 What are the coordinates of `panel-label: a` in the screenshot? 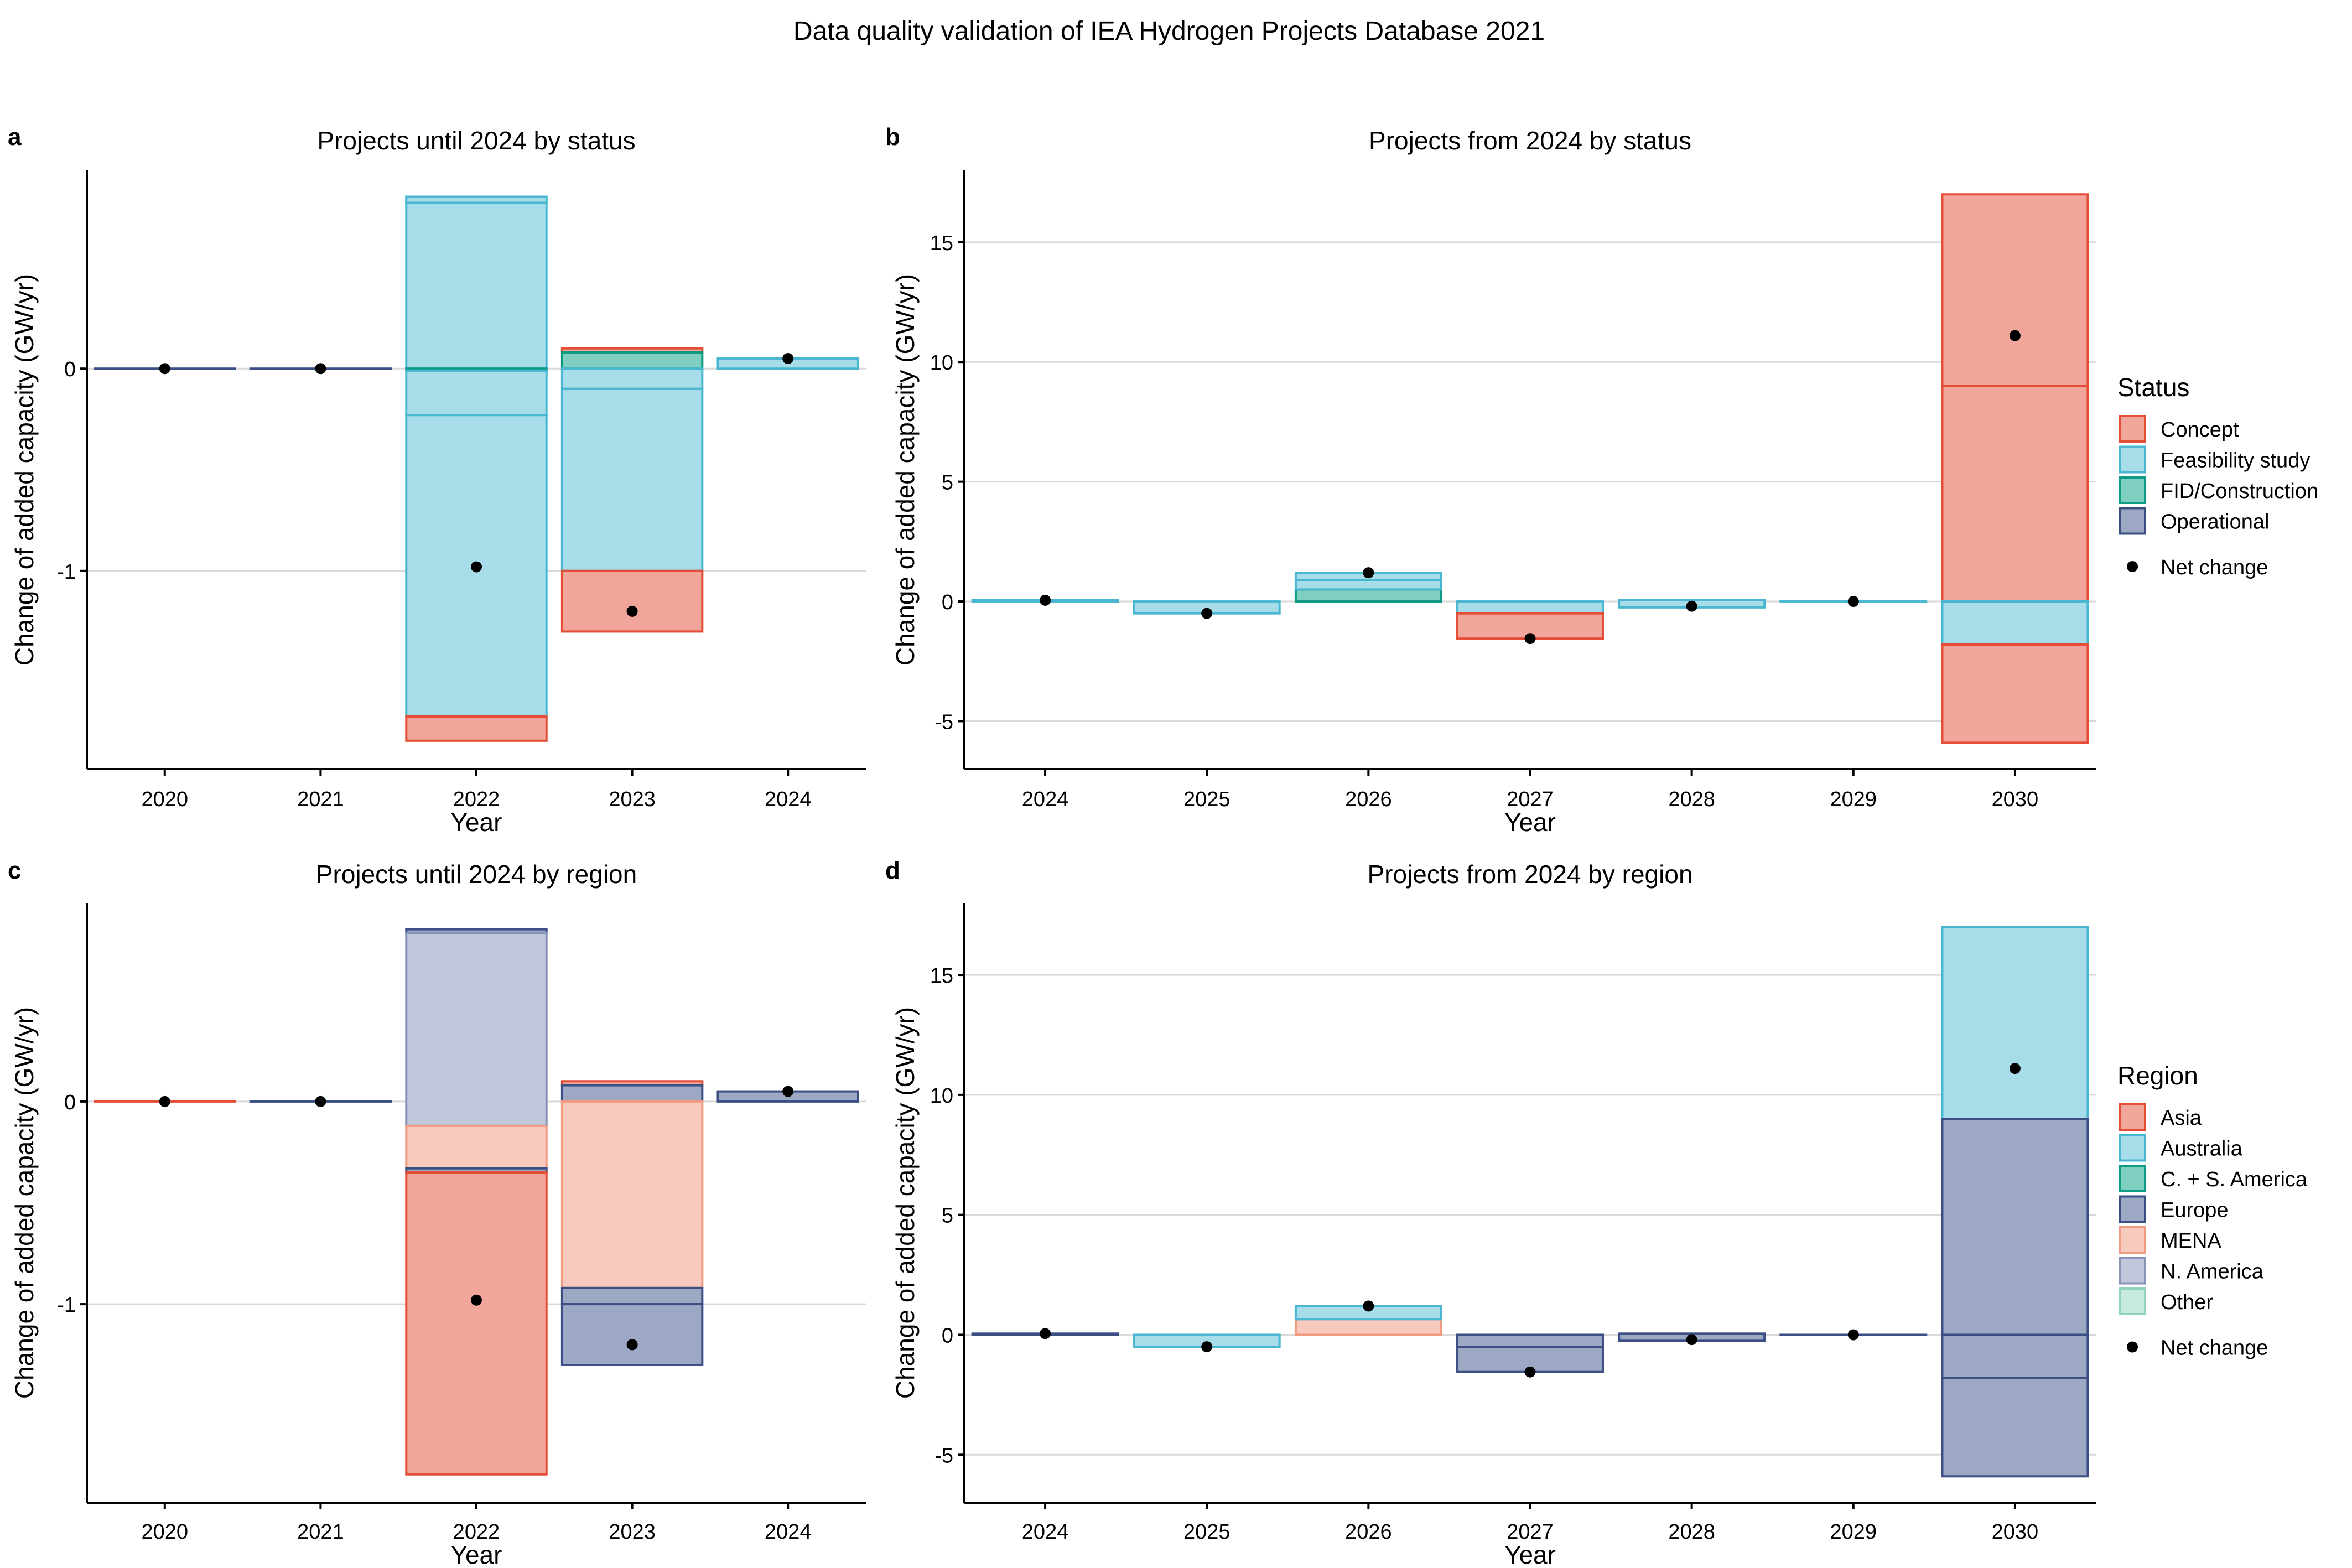 It's located at (15, 137).